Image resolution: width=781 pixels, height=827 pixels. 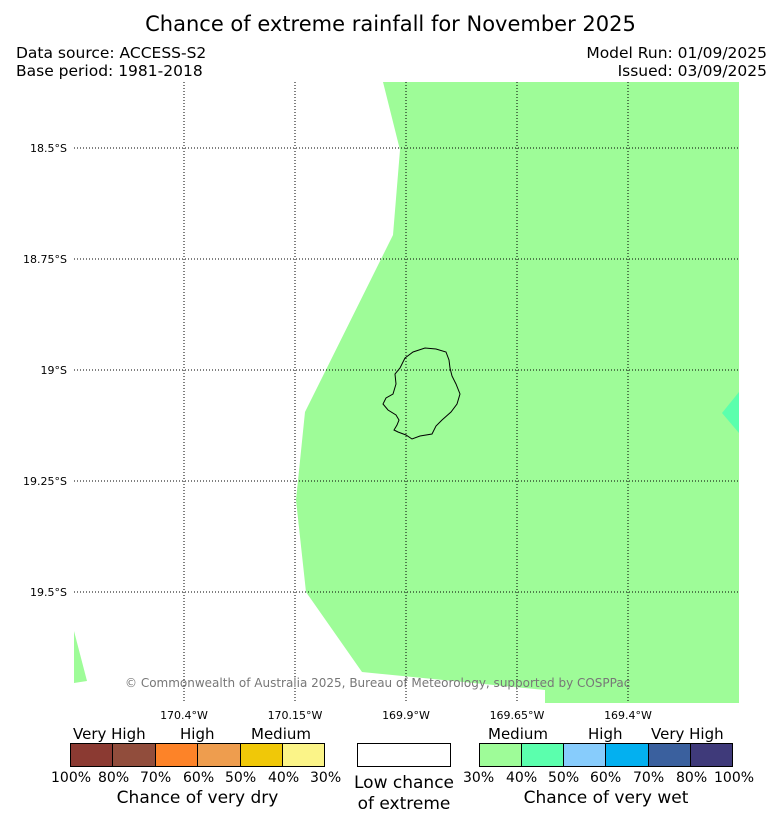 I want to click on dry-percent-label: 70%, so click(x=156, y=778).